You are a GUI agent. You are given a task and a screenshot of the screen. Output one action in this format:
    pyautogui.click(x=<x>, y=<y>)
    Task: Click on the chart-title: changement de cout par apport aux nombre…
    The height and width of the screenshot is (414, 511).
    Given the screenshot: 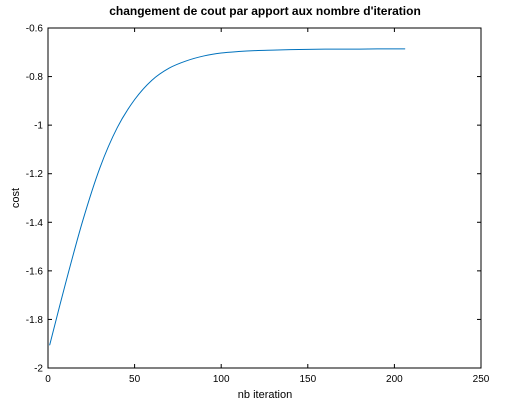 What is the action you would take?
    pyautogui.click(x=265, y=11)
    